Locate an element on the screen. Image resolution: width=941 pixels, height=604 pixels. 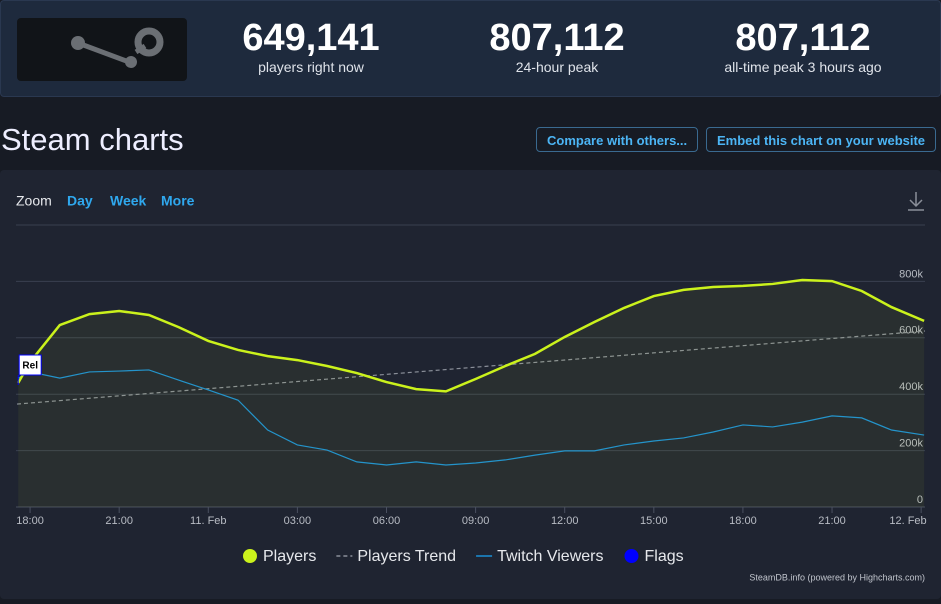
steam-logo is located at coordinates (102, 49).